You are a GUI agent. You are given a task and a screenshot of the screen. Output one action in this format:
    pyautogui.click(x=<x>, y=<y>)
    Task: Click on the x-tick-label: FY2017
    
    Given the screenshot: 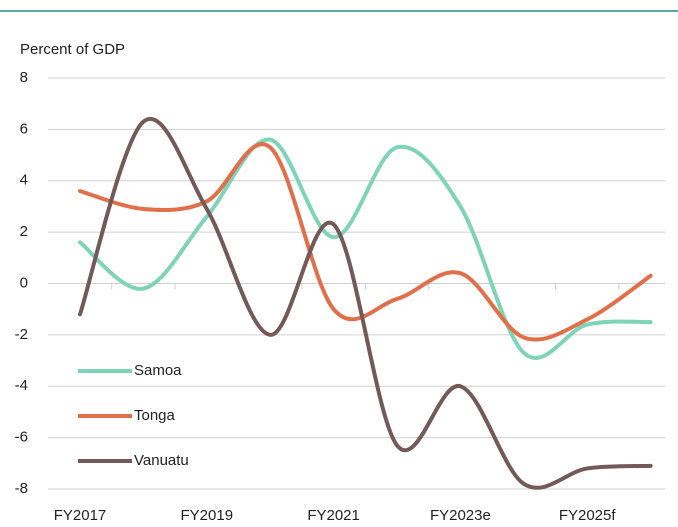 What is the action you would take?
    pyautogui.click(x=80, y=515)
    